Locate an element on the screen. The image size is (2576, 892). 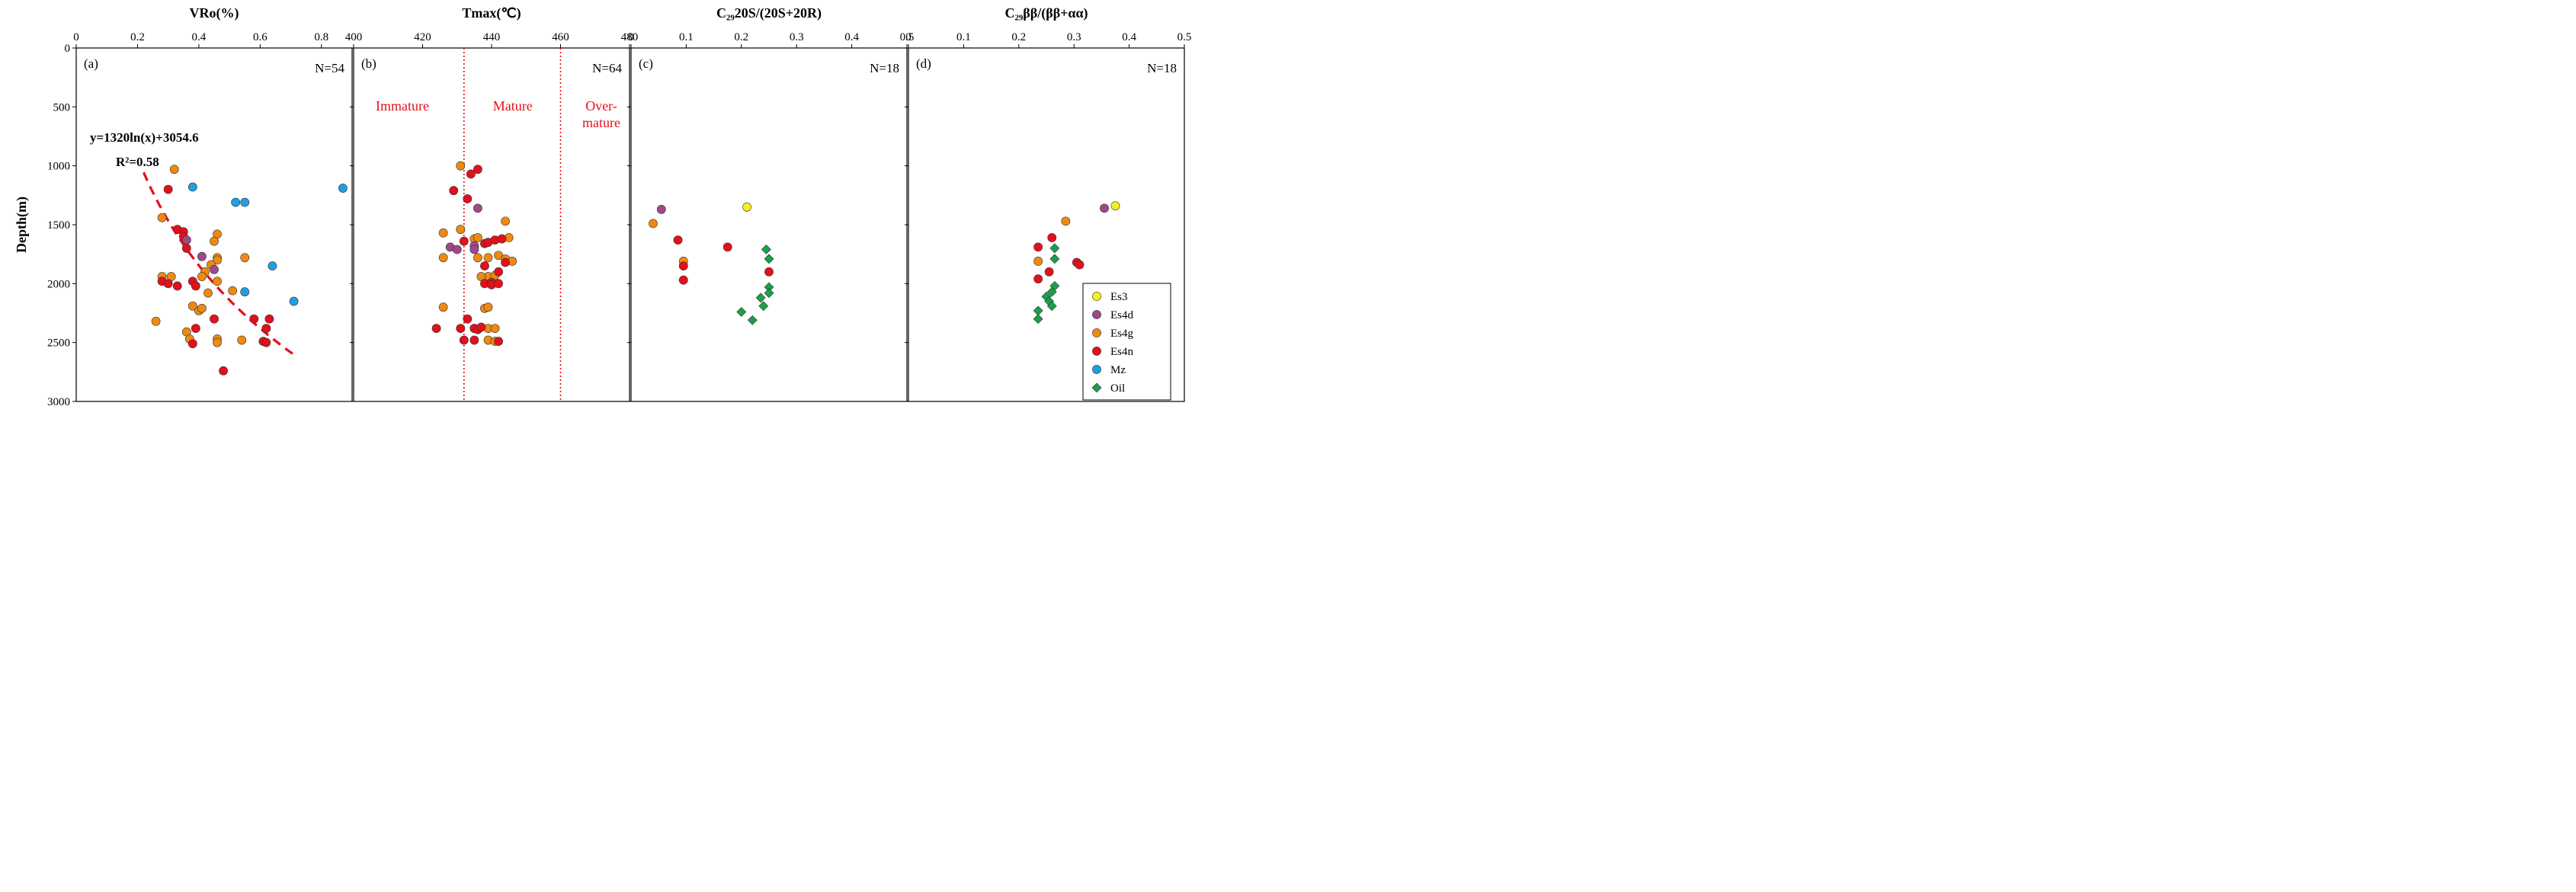
maturity-zone-label: Over- is located at coordinates (601, 105).